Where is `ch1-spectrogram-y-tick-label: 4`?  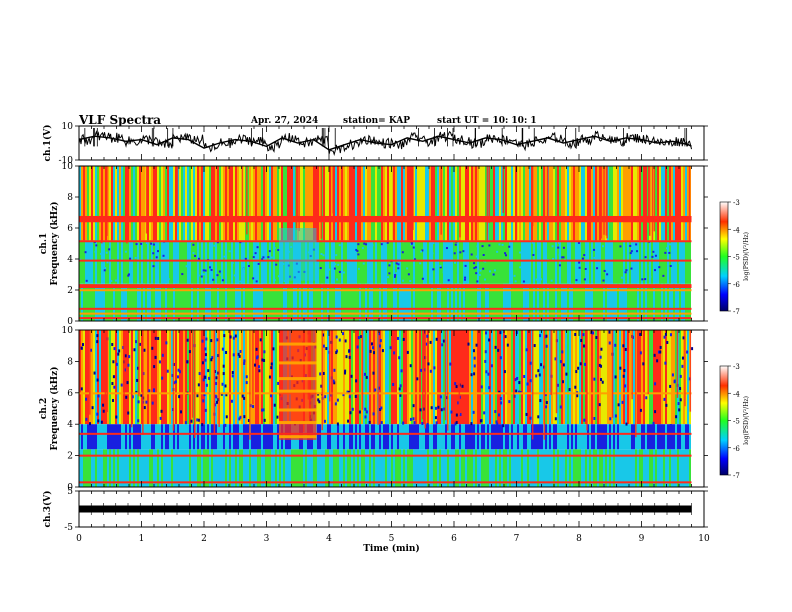 ch1-spectrogram-y-tick-label: 4 is located at coordinates (70, 260).